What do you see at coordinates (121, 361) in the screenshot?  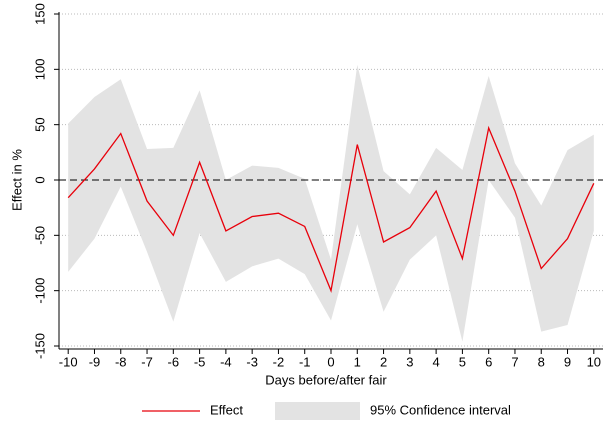 I see `x-tick-label: -8` at bounding box center [121, 361].